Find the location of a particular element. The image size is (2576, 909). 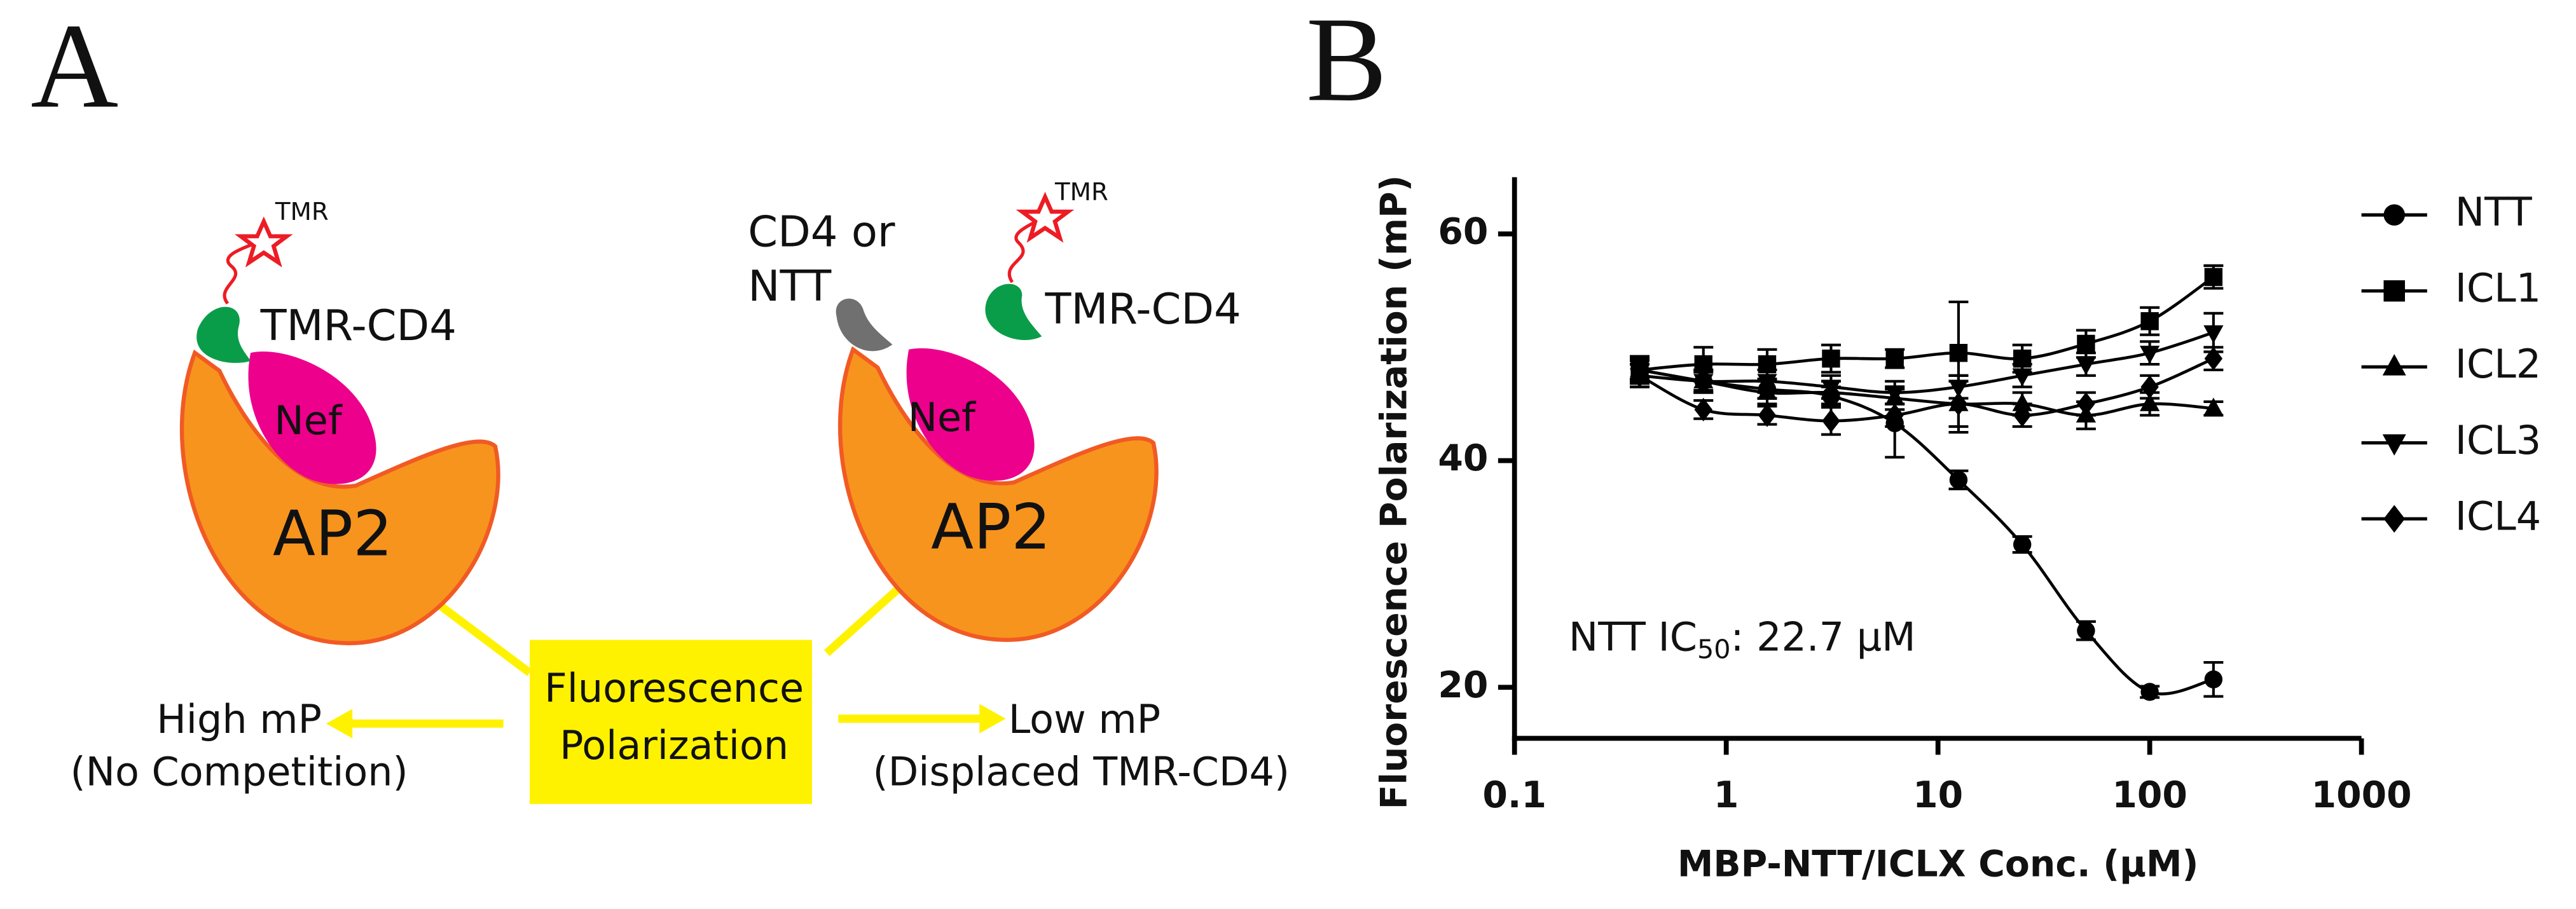

panel-label: A is located at coordinates (74, 66).